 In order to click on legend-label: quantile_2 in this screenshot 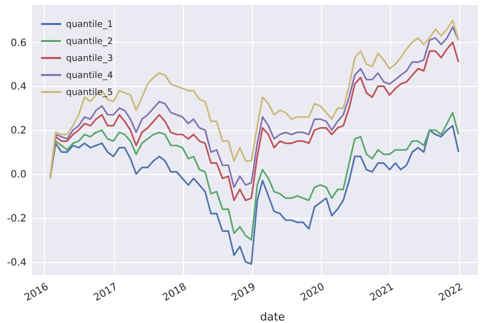, I will do `click(89, 42)`.